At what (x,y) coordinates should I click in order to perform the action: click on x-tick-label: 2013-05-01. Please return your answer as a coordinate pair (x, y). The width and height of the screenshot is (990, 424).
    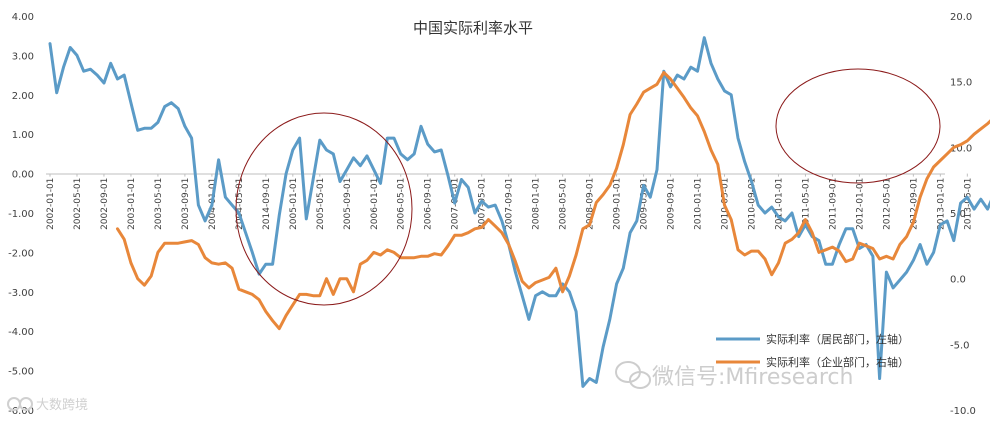
    Looking at the image, I should click on (968, 204).